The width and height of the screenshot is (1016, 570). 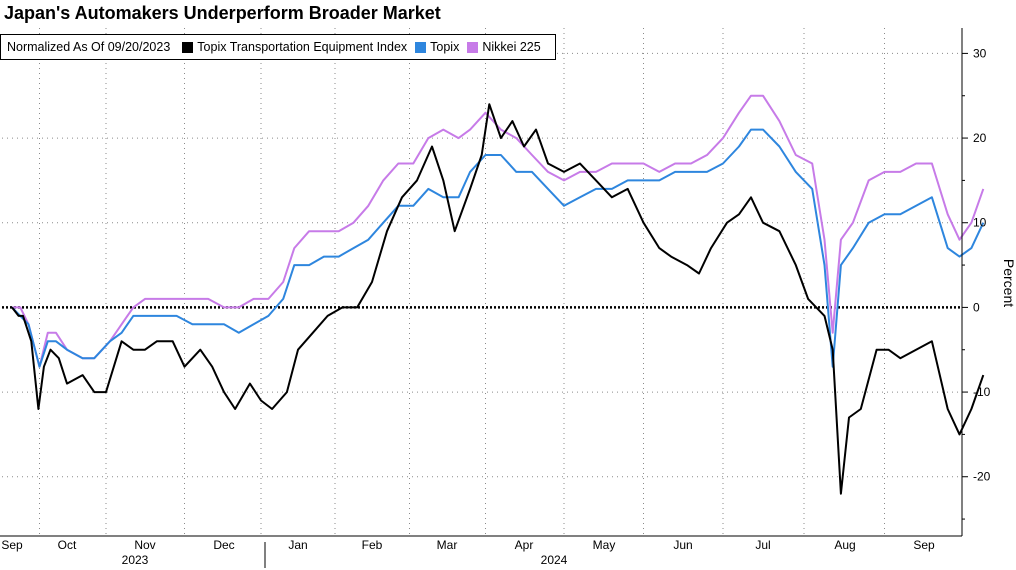 I want to click on legend-entry-topix: Topix, so click(x=437, y=47).